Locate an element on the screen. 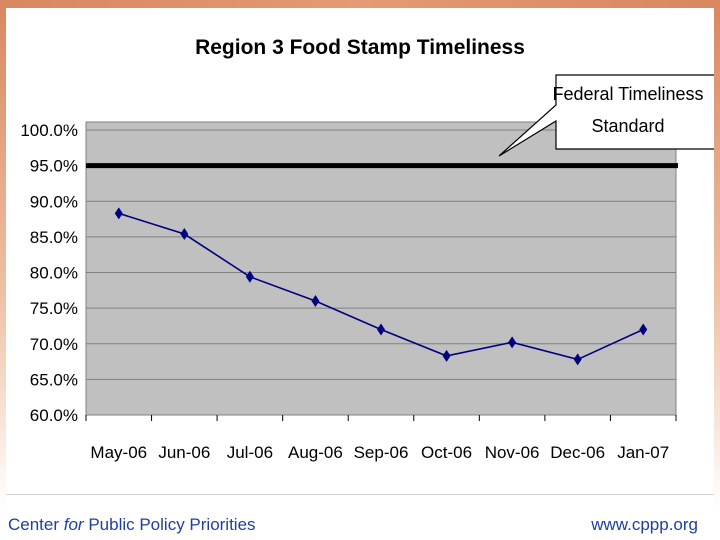 This screenshot has width=720, height=540. callout: Federal Timeliness Standard is located at coordinates (606, 115).